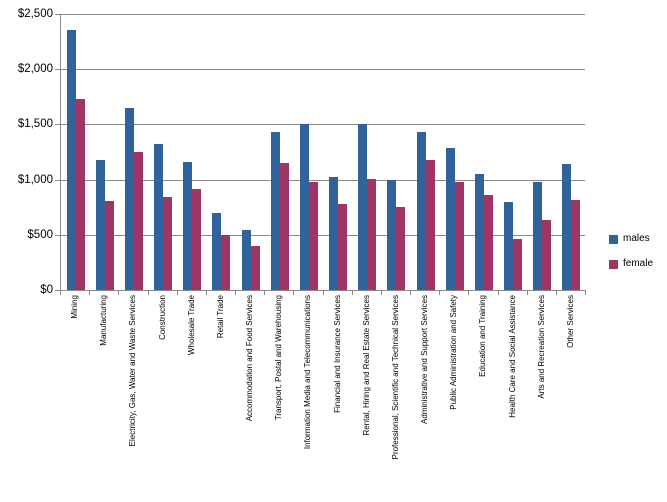 The image size is (667, 502). What do you see at coordinates (483, 336) in the screenshot?
I see `x-axis-category-label: Education and Training` at bounding box center [483, 336].